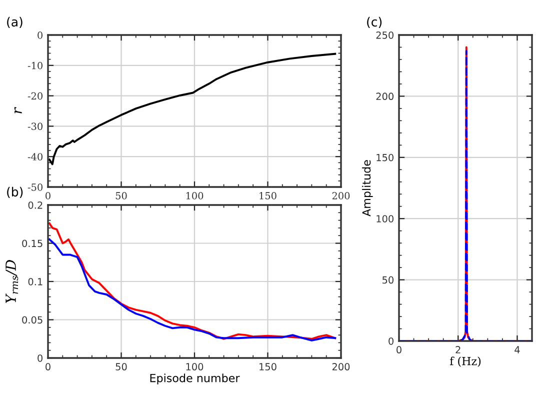 The height and width of the screenshot is (398, 539). Describe the element at coordinates (32, 320) in the screenshot. I see `y-tick-label: 0.05` at that location.